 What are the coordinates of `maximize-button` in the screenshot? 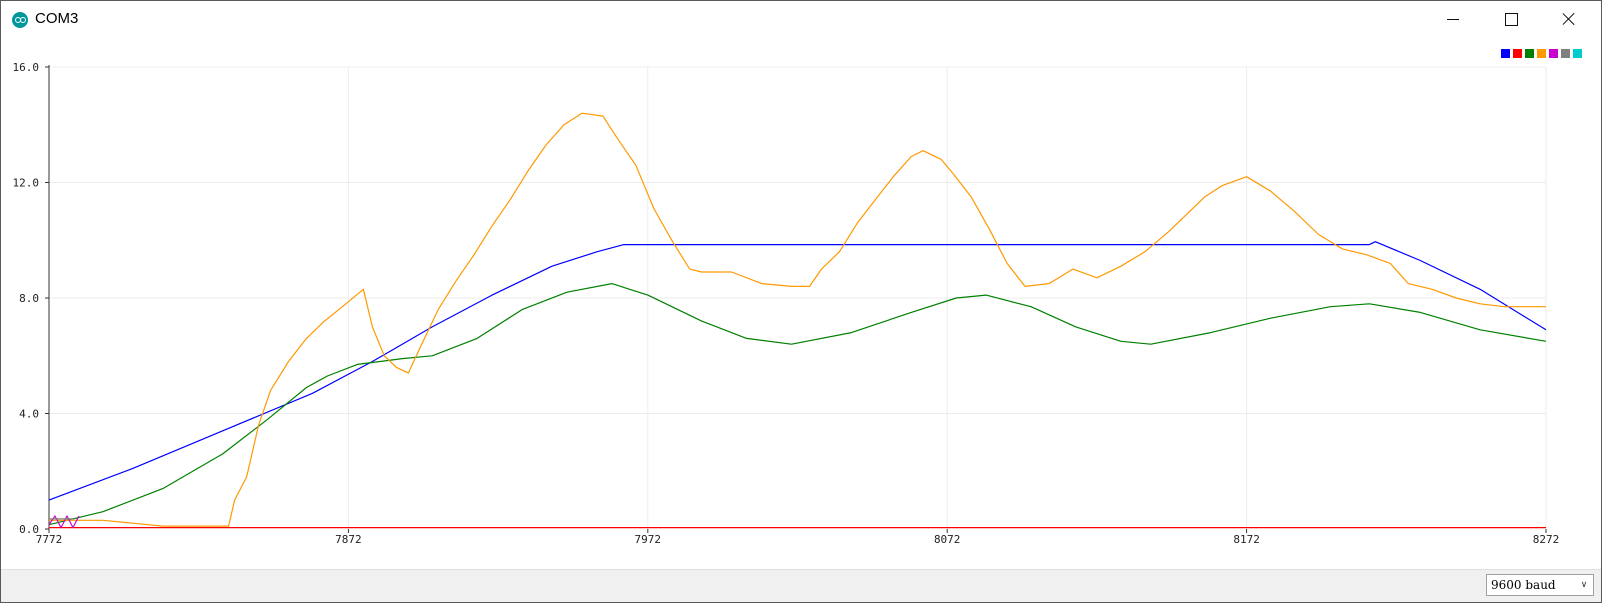 It's located at (1511, 19).